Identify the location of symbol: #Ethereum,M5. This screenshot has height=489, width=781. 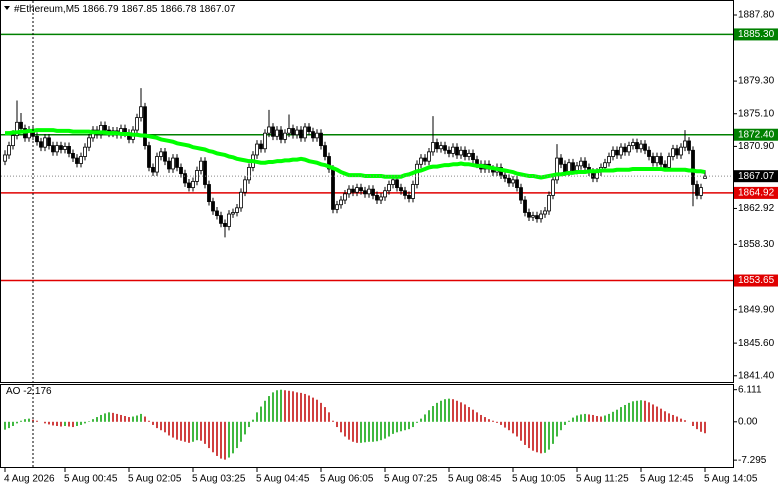
(47, 9).